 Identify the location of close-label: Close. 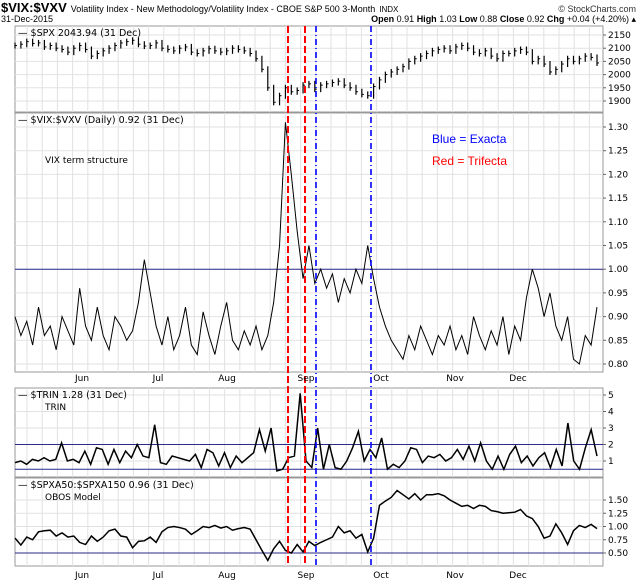
(512, 19).